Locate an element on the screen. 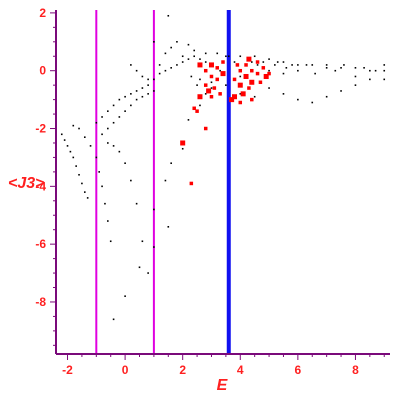  x-tick-label: 8 is located at coordinates (355, 370).